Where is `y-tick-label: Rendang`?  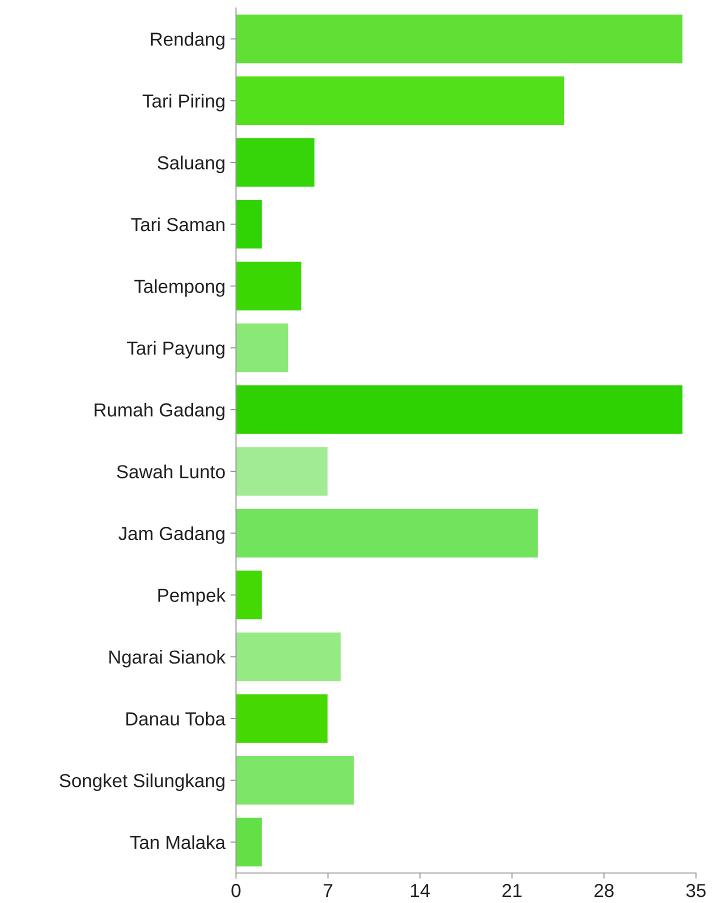
y-tick-label: Rendang is located at coordinates (187, 41).